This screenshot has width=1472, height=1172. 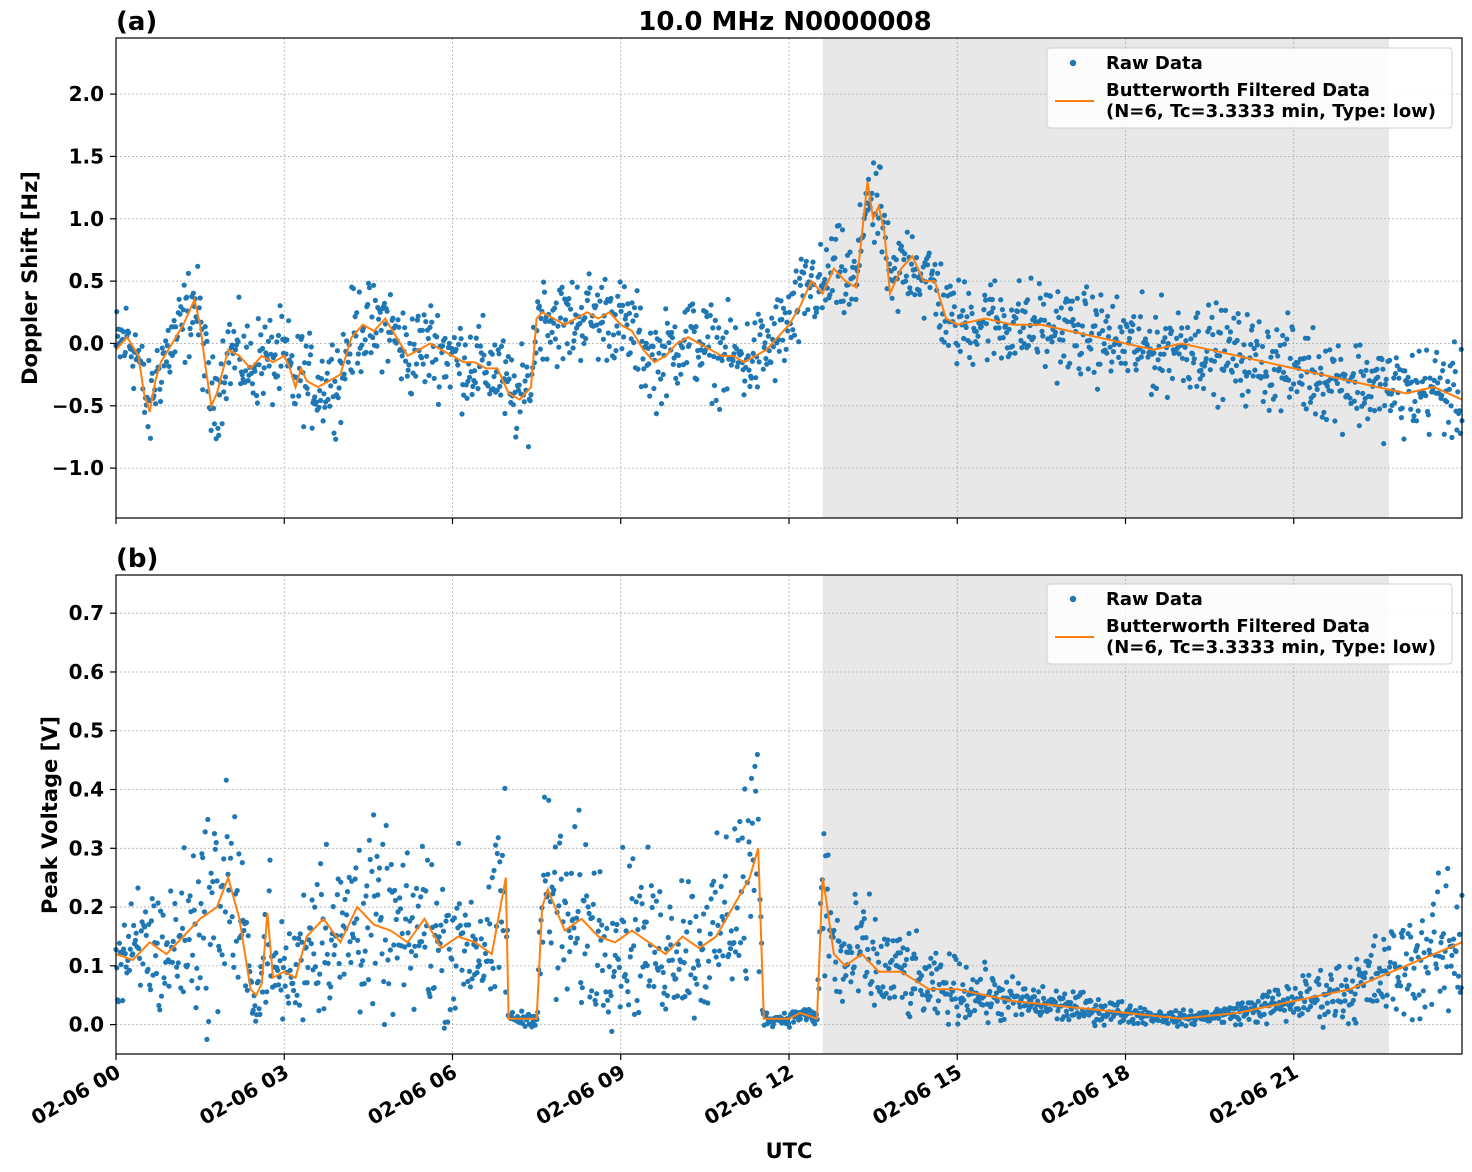 I want to click on y-tick-label-a-6: −1.0, so click(x=78, y=468).